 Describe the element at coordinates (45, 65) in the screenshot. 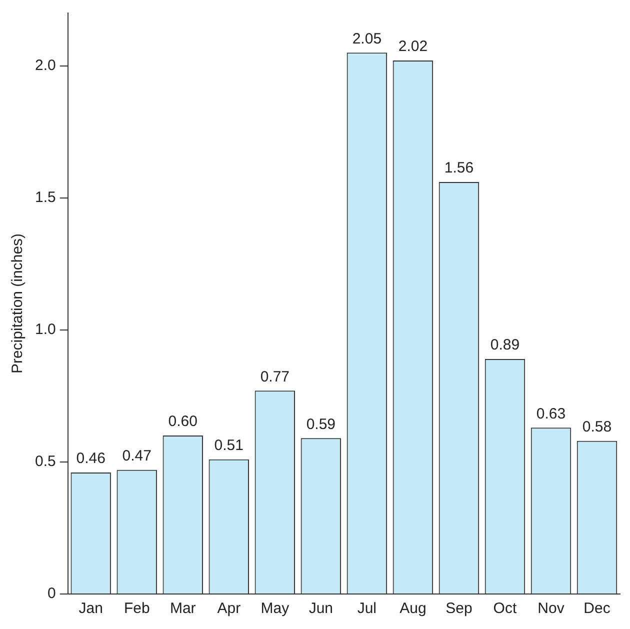

I see `y-tick-label: 2.0` at that location.